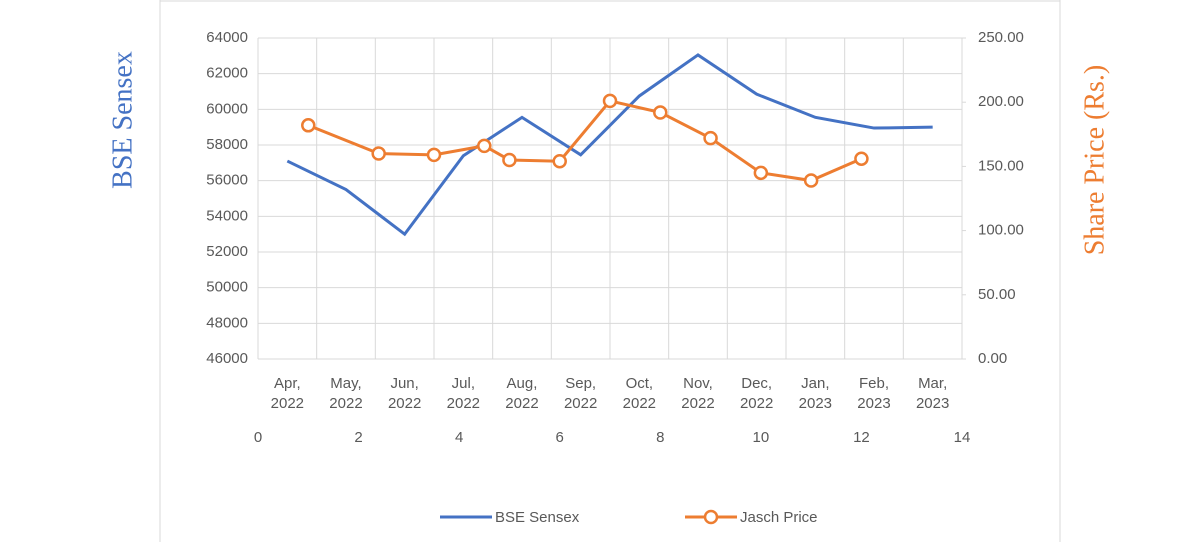  Describe the element at coordinates (227, 358) in the screenshot. I see `y-tick-label: 46000` at that location.